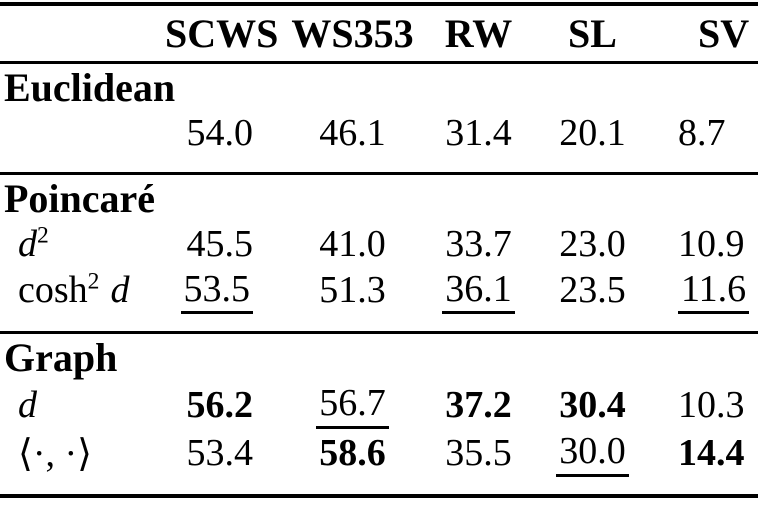 Image resolution: width=758 pixels, height=505 pixels. What do you see at coordinates (711, 244) in the screenshot?
I see `score-value: 10.9` at bounding box center [711, 244].